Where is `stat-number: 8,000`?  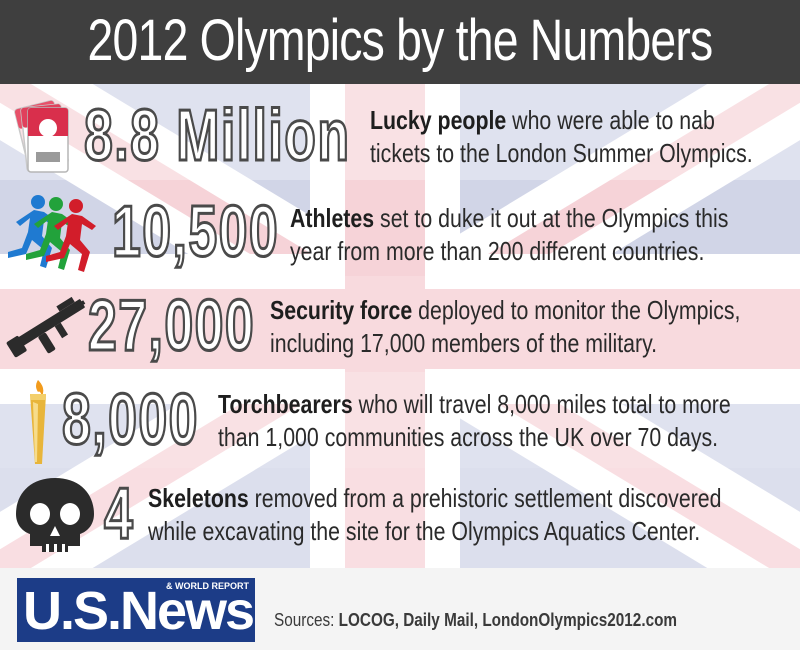 stat-number: 8,000 is located at coordinates (130, 420).